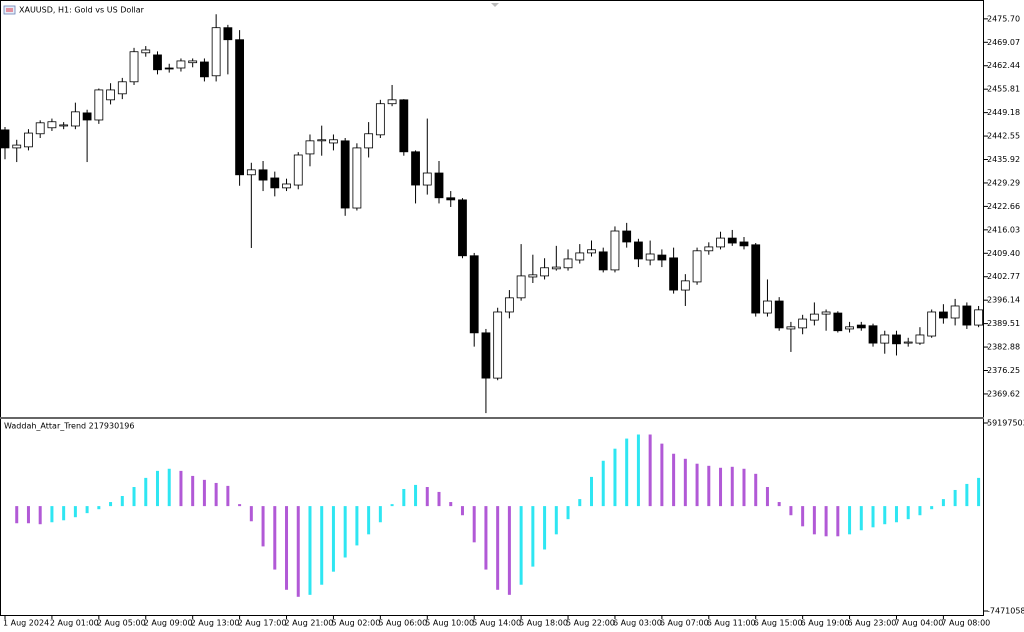 This screenshot has height=632, width=1024. What do you see at coordinates (590, 623) in the screenshot?
I see `x-tick-label: 5 Aug 22:00` at bounding box center [590, 623].